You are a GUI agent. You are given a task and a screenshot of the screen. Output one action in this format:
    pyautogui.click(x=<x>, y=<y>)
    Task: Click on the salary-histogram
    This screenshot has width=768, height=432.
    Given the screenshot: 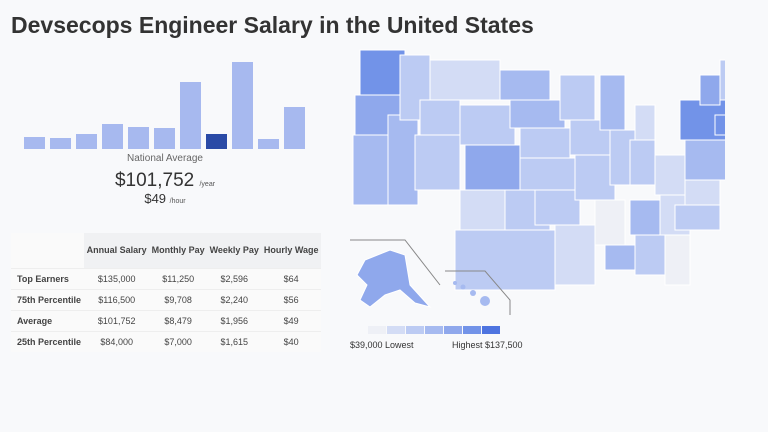 What is the action you would take?
    pyautogui.click(x=165, y=102)
    